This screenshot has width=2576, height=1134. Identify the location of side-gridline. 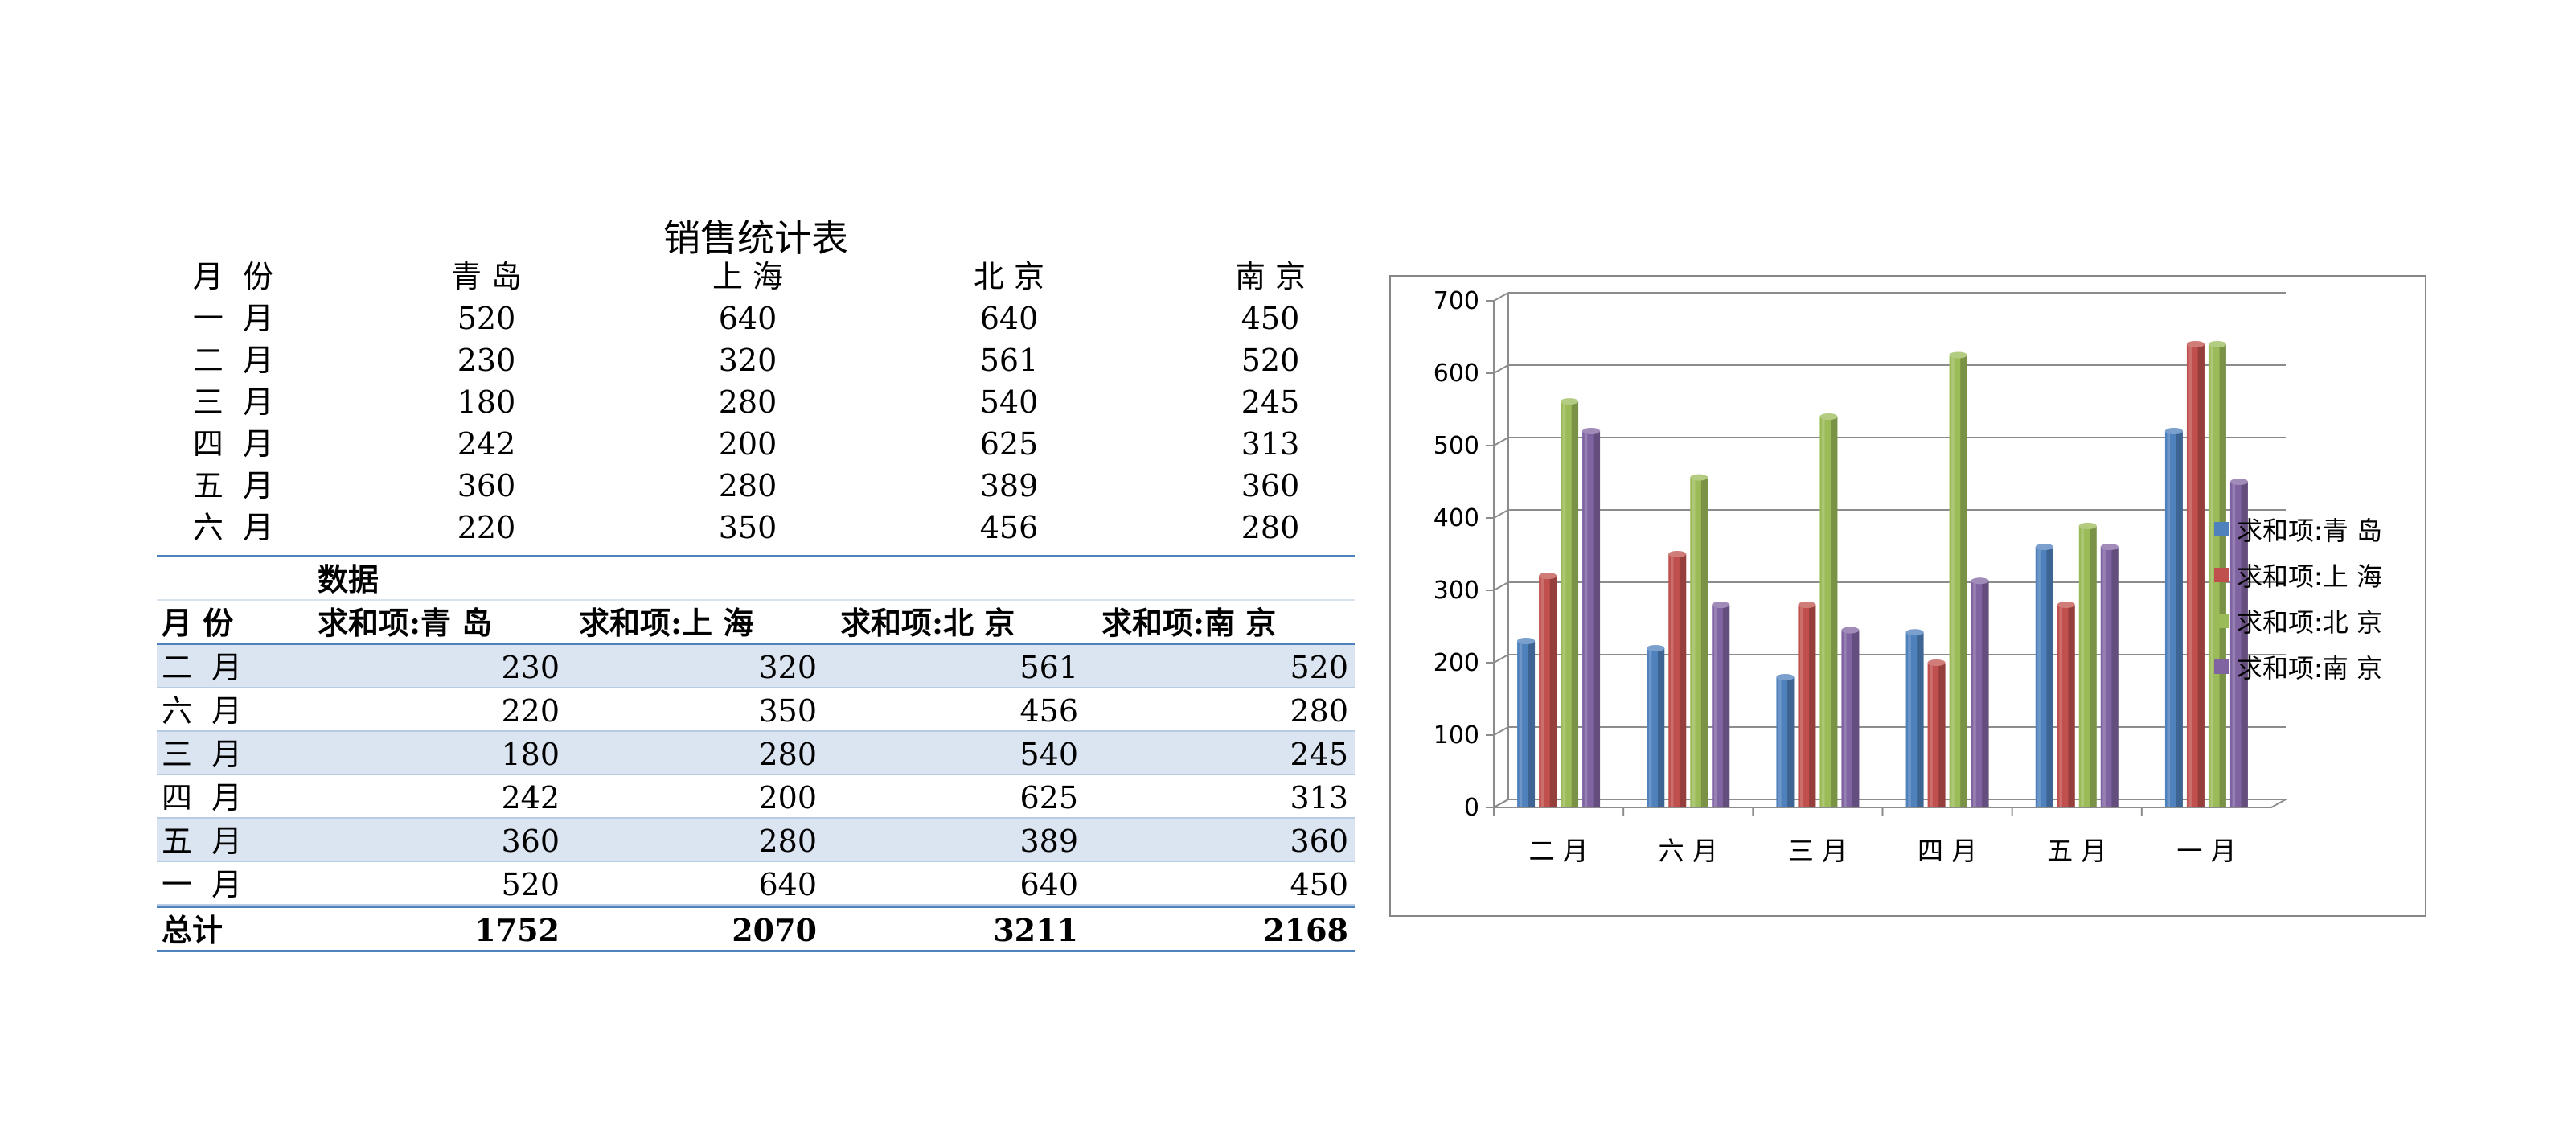
(1501, 514).